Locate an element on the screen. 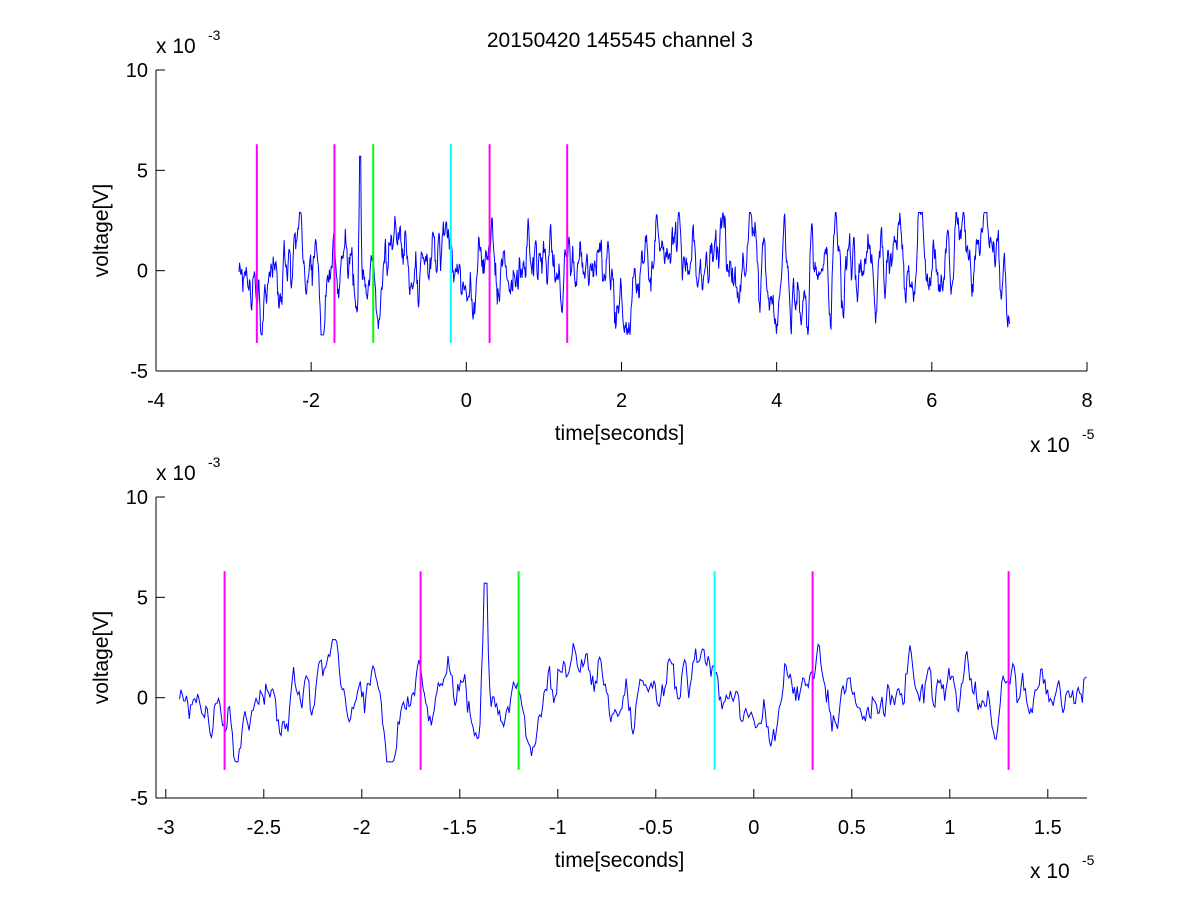 This screenshot has width=1200, height=901. x-tick-label: 6 is located at coordinates (931, 401).